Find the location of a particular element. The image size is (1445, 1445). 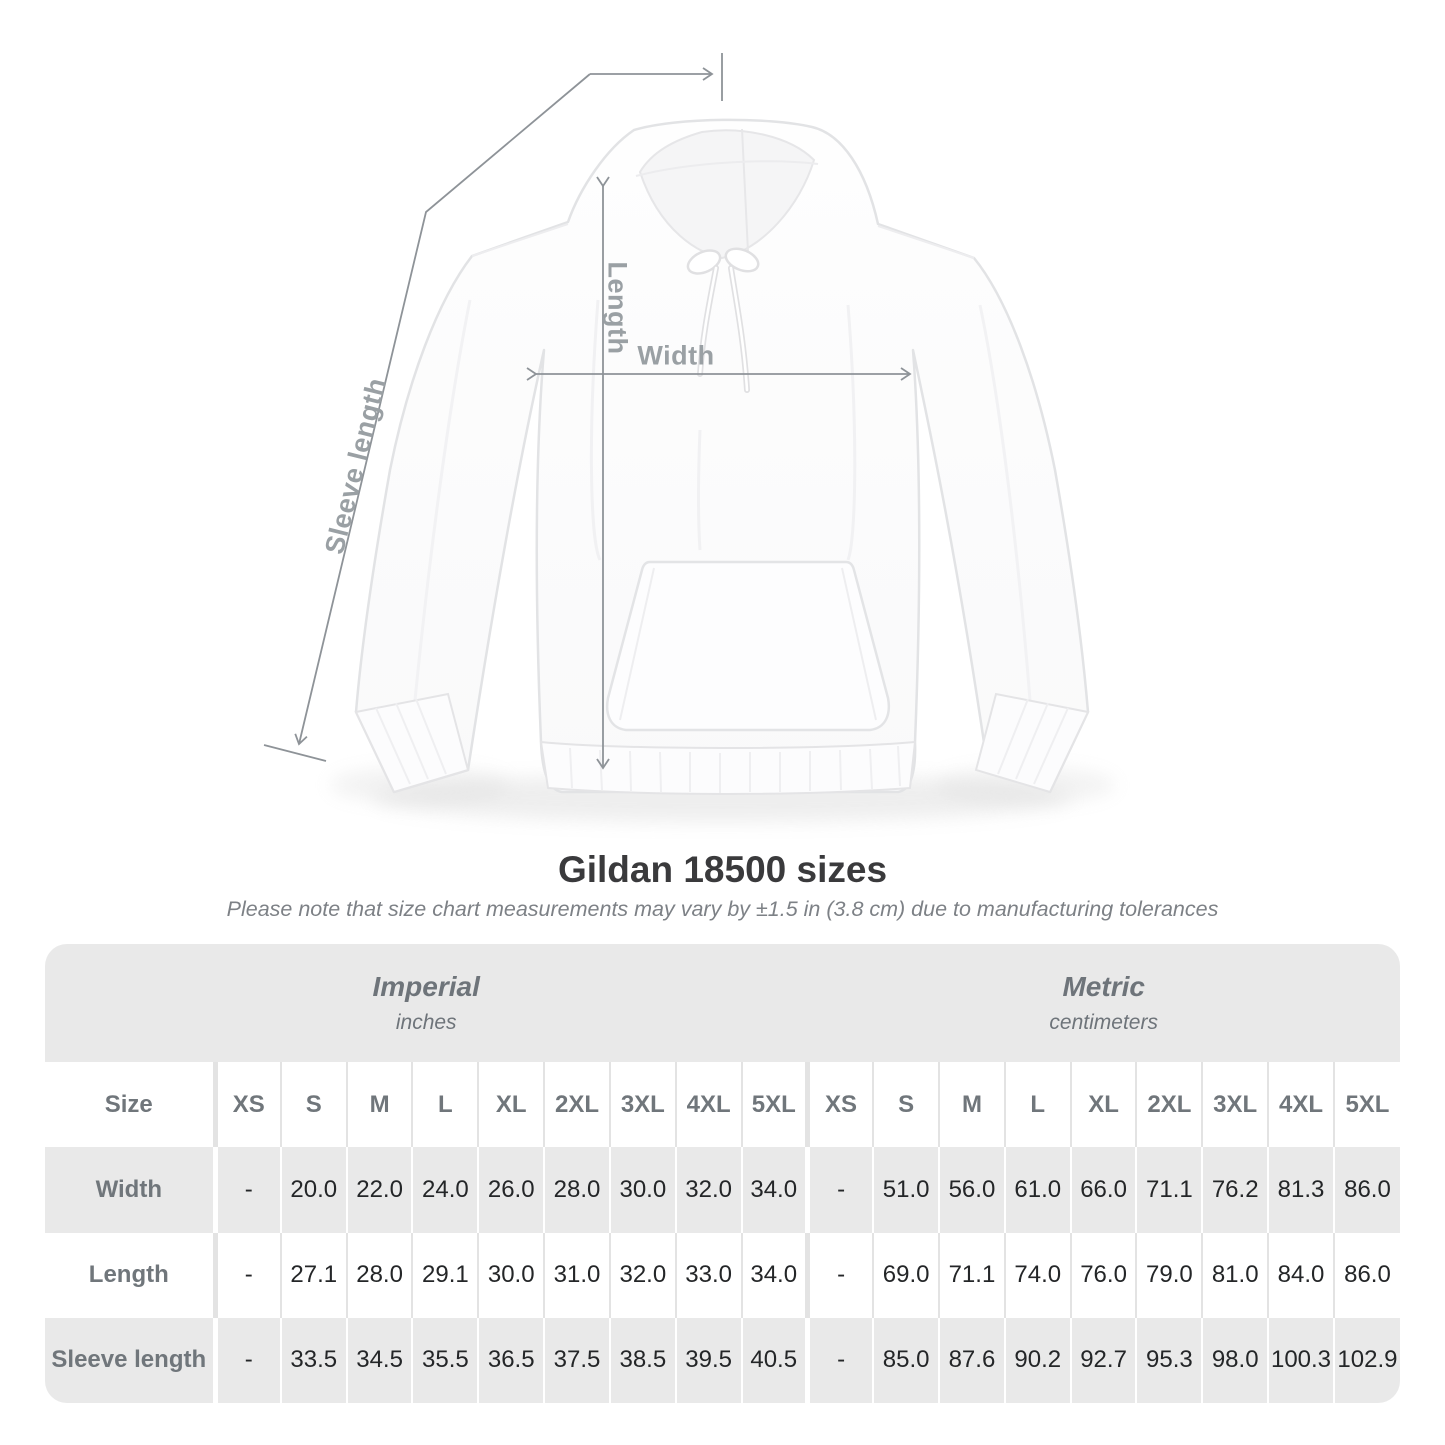

value-cell: 33.0 is located at coordinates (708, 1275).